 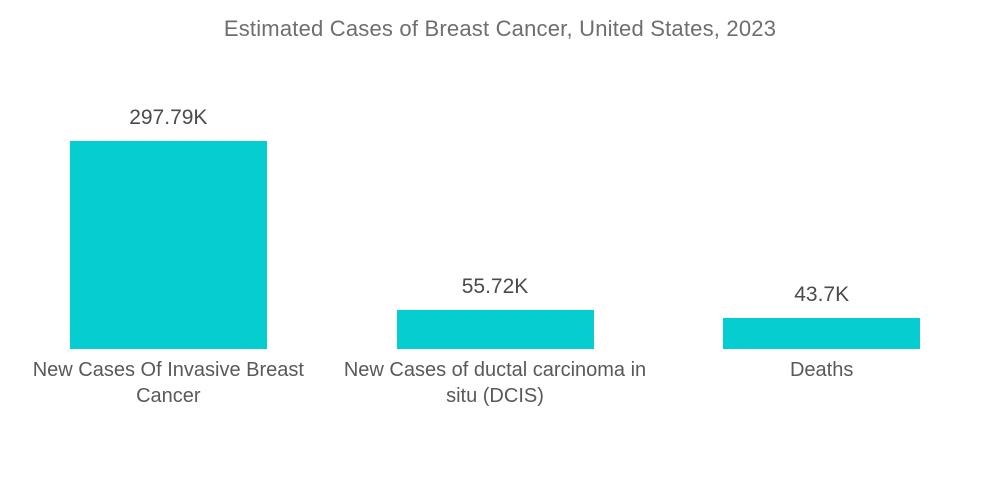 What do you see at coordinates (822, 294) in the screenshot?
I see `bar-value-label: 43.7K` at bounding box center [822, 294].